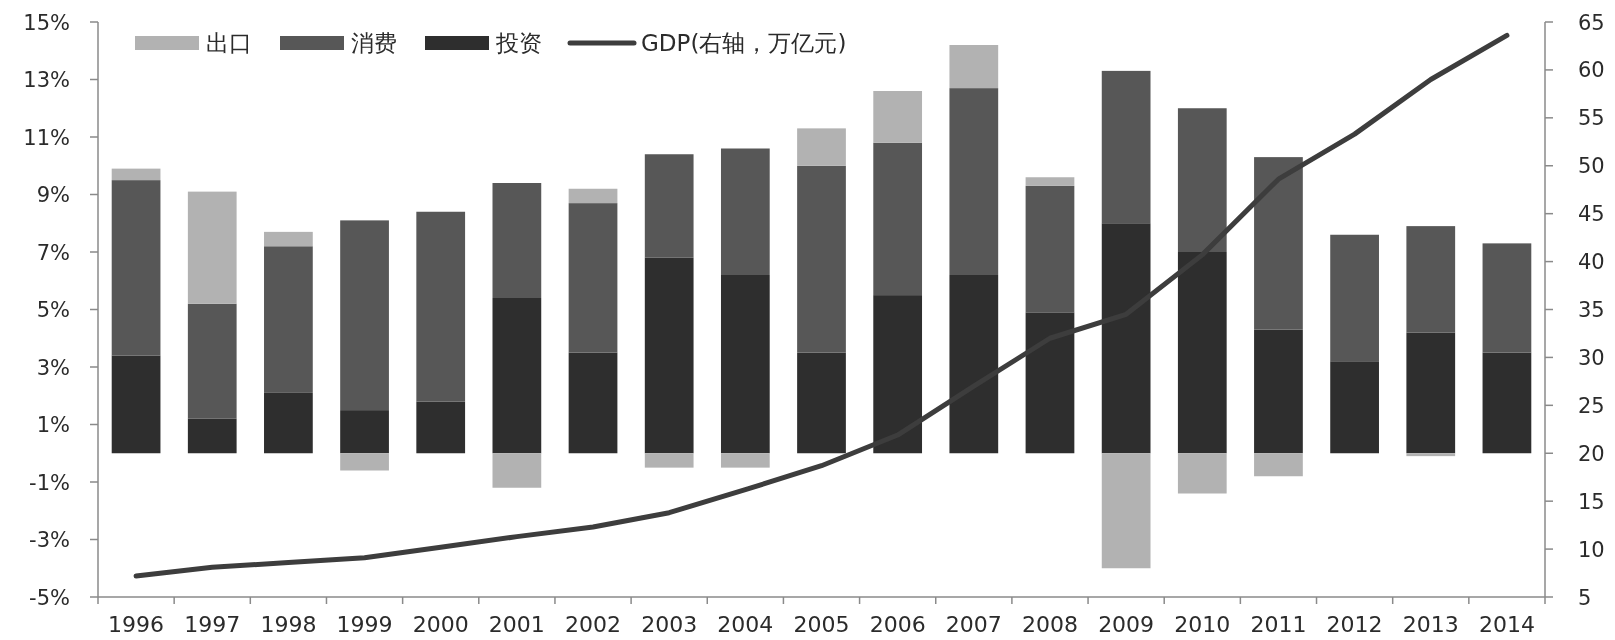 The height and width of the screenshot is (640, 1615). Describe the element at coordinates (1591, 166) in the screenshot. I see `y2-tick-label: 50` at that location.